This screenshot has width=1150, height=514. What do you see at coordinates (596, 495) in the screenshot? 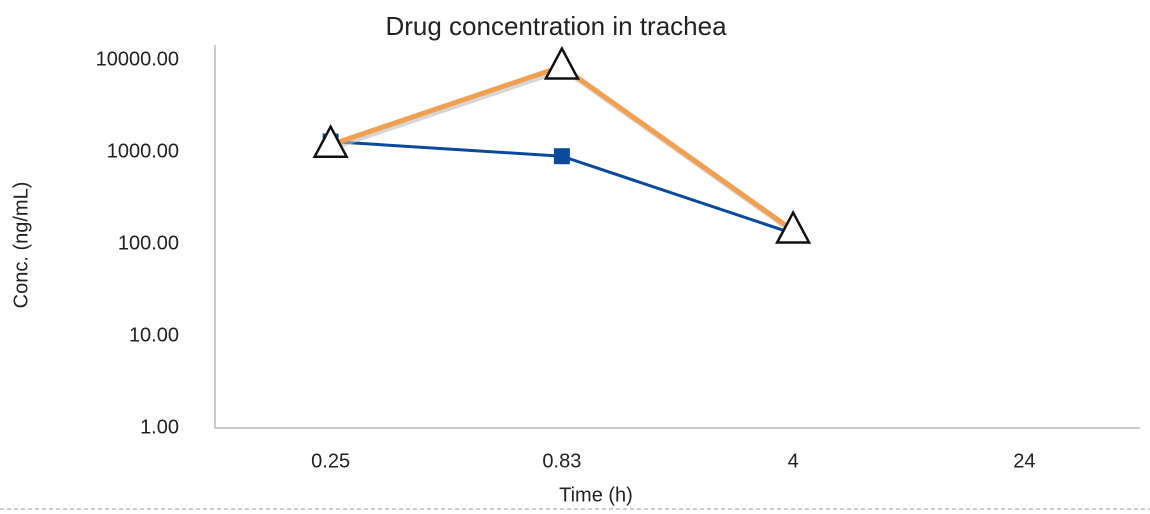
I see `x-axis-title: Time (h)` at bounding box center [596, 495].